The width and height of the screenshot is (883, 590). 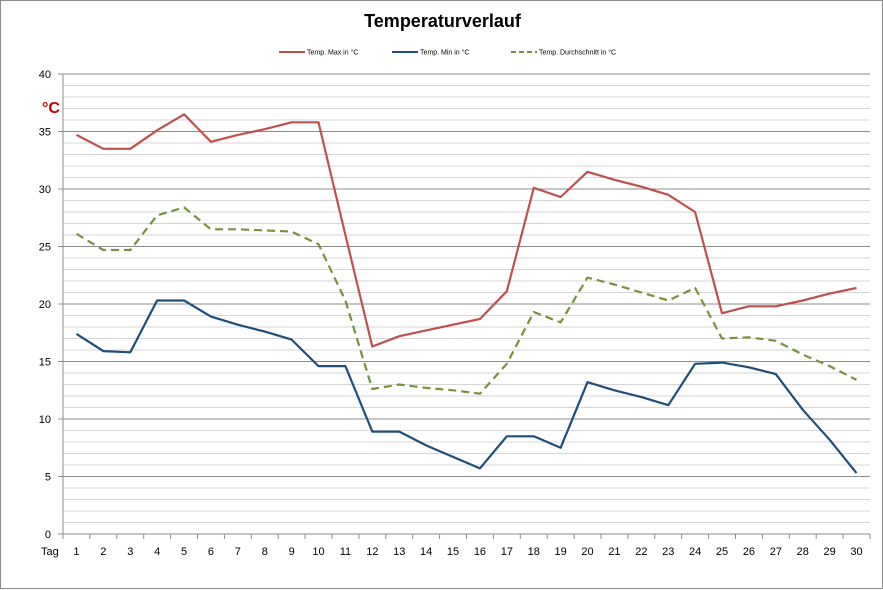 I want to click on y-tick-label: 10, so click(x=45, y=420).